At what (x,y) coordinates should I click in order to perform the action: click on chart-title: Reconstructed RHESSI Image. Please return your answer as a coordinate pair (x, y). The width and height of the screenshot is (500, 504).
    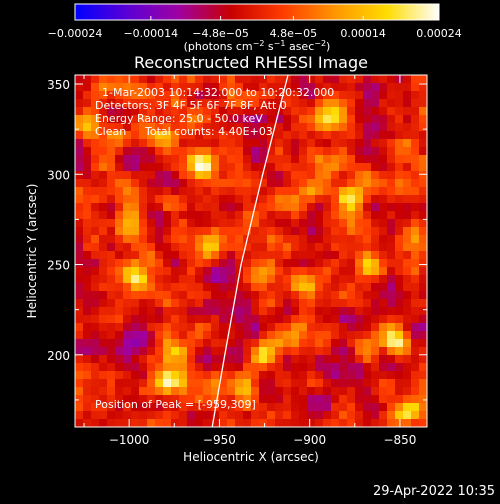
    Looking at the image, I should click on (251, 62).